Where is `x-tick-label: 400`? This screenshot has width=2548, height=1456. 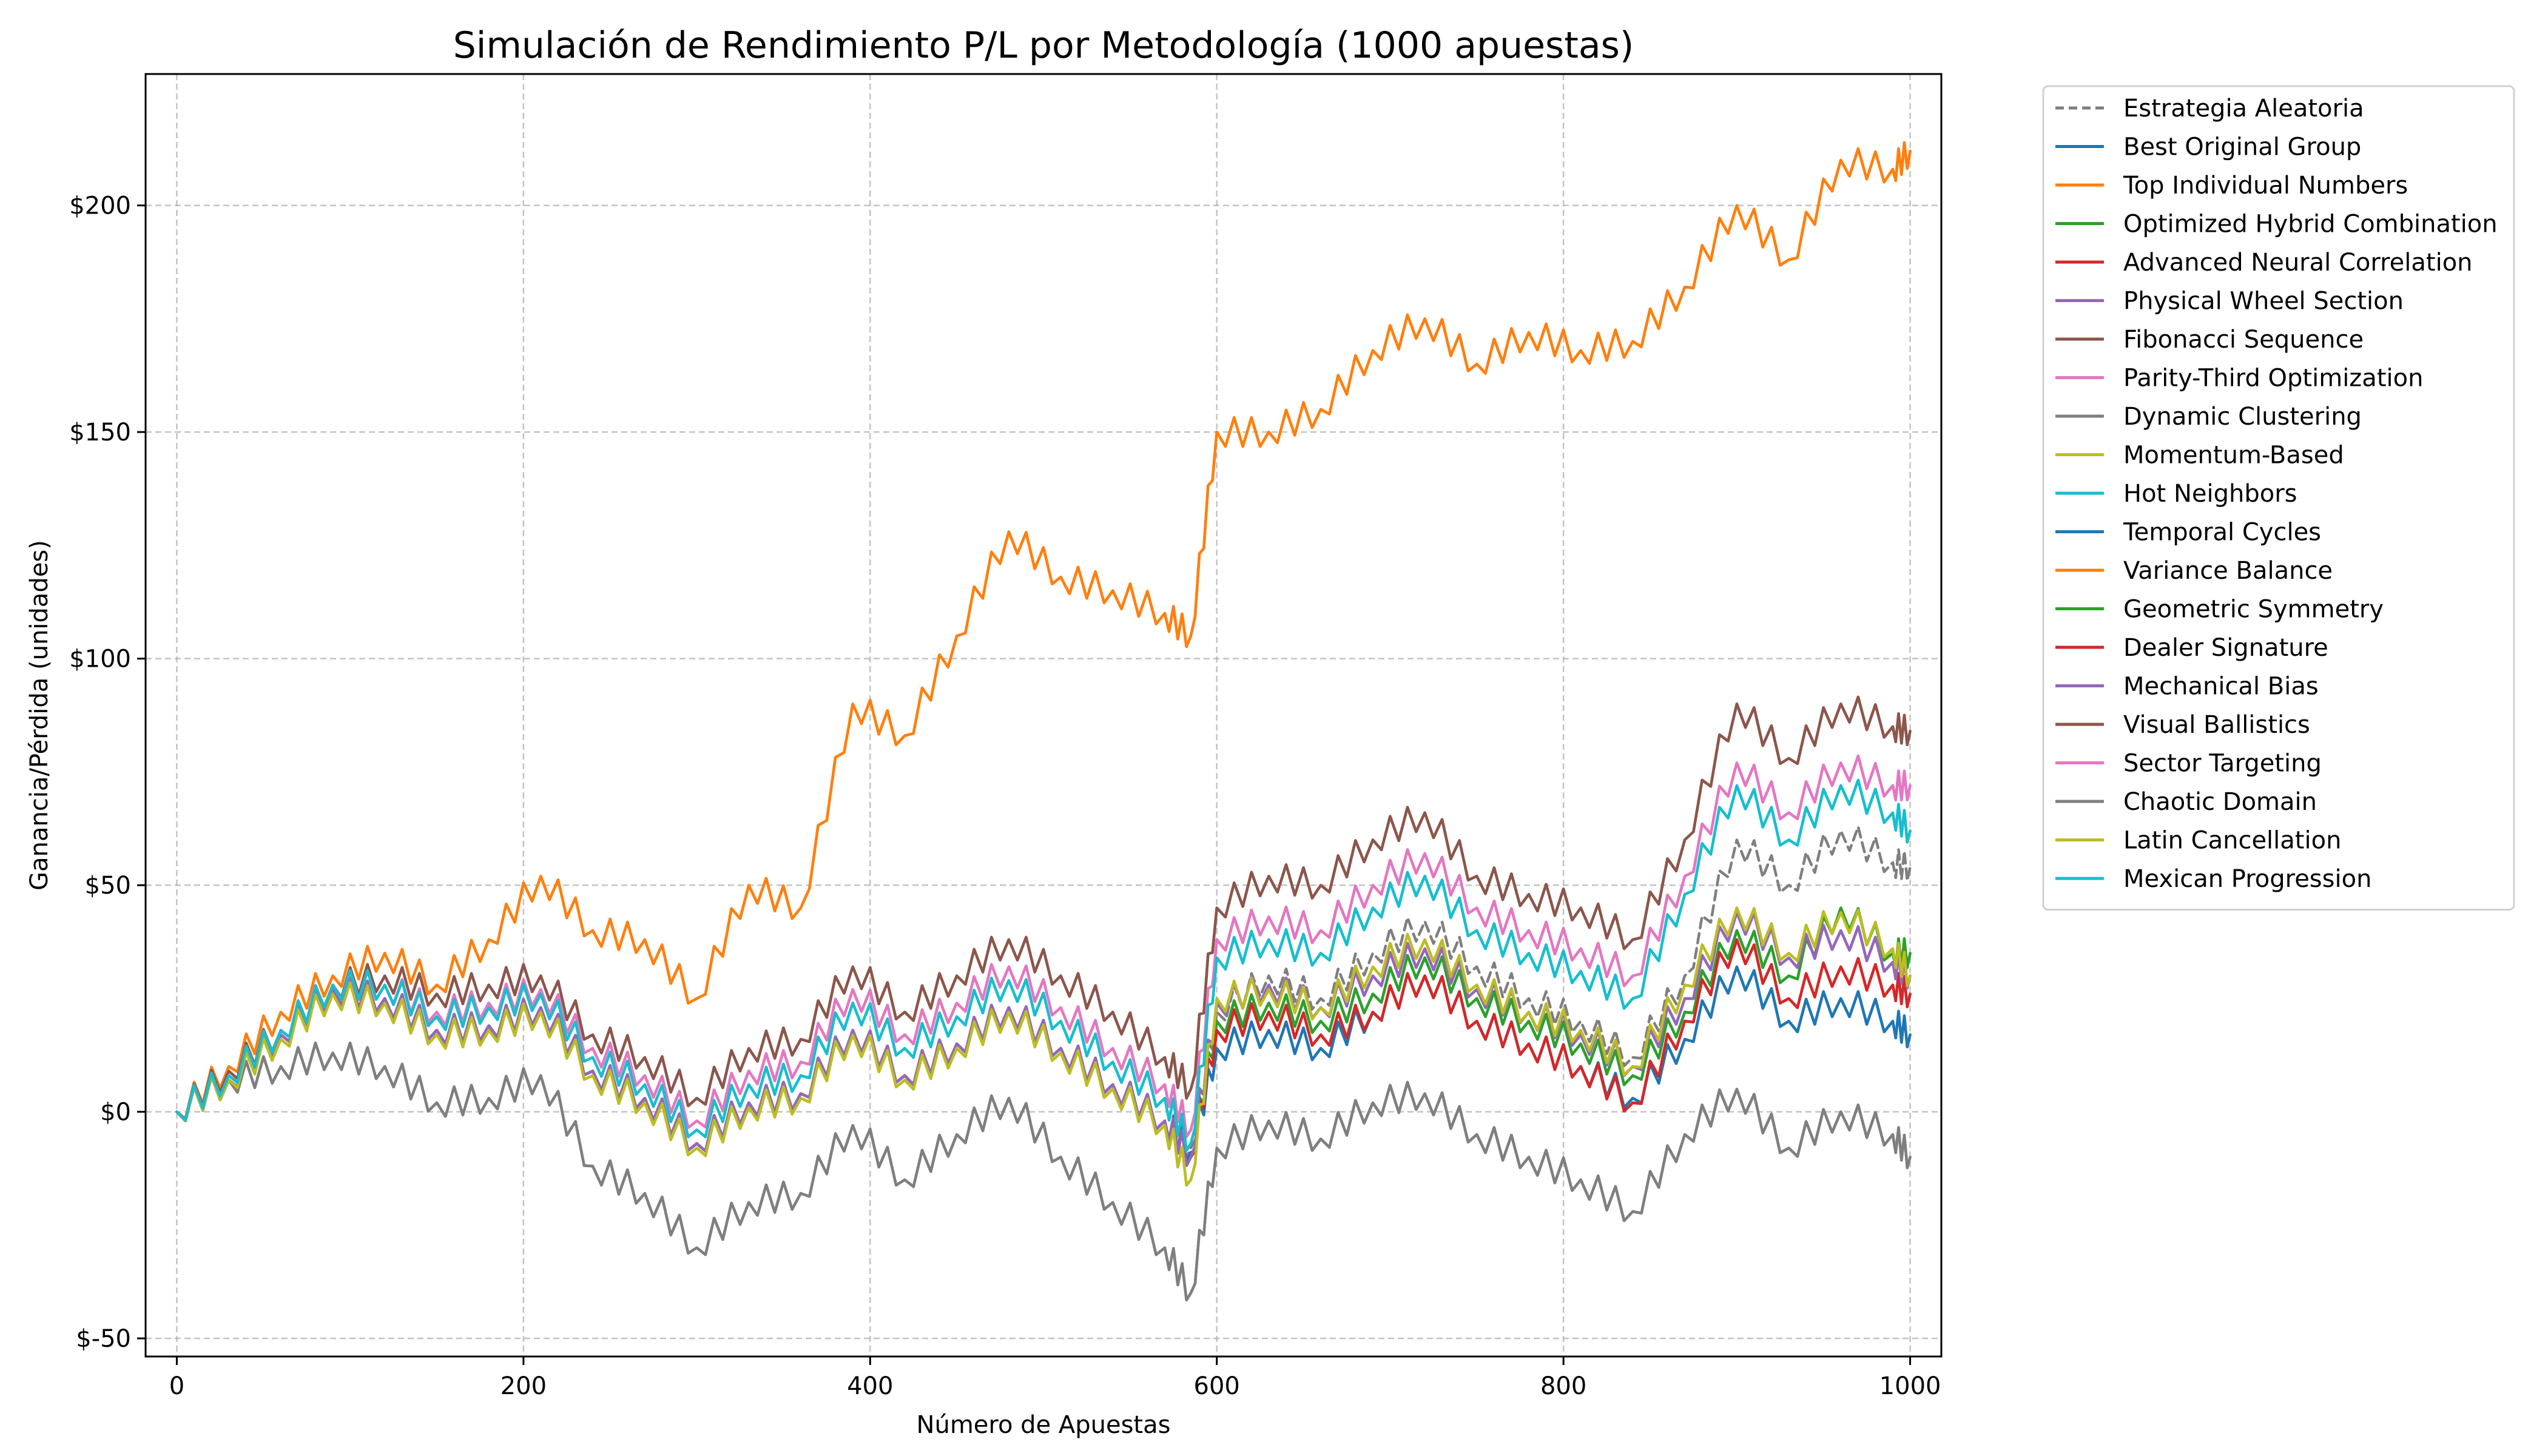
x-tick-label: 400 is located at coordinates (870, 1386).